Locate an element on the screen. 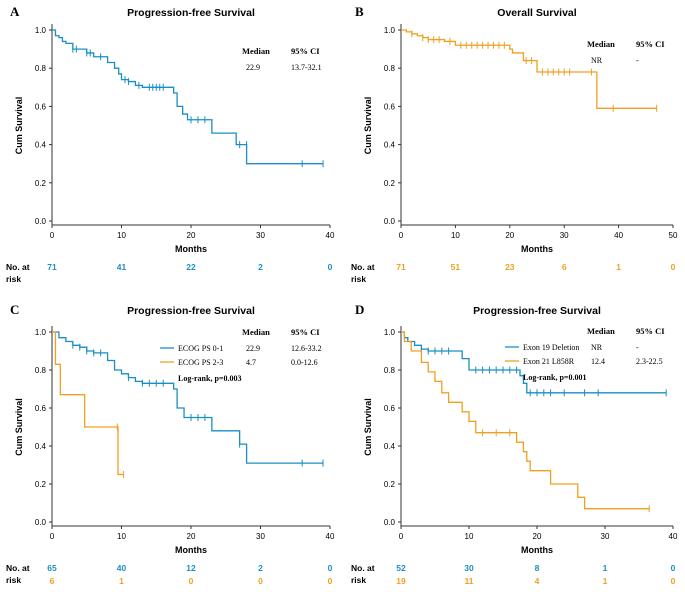 This screenshot has height=592, width=685. risk-count: 71 is located at coordinates (52, 267).